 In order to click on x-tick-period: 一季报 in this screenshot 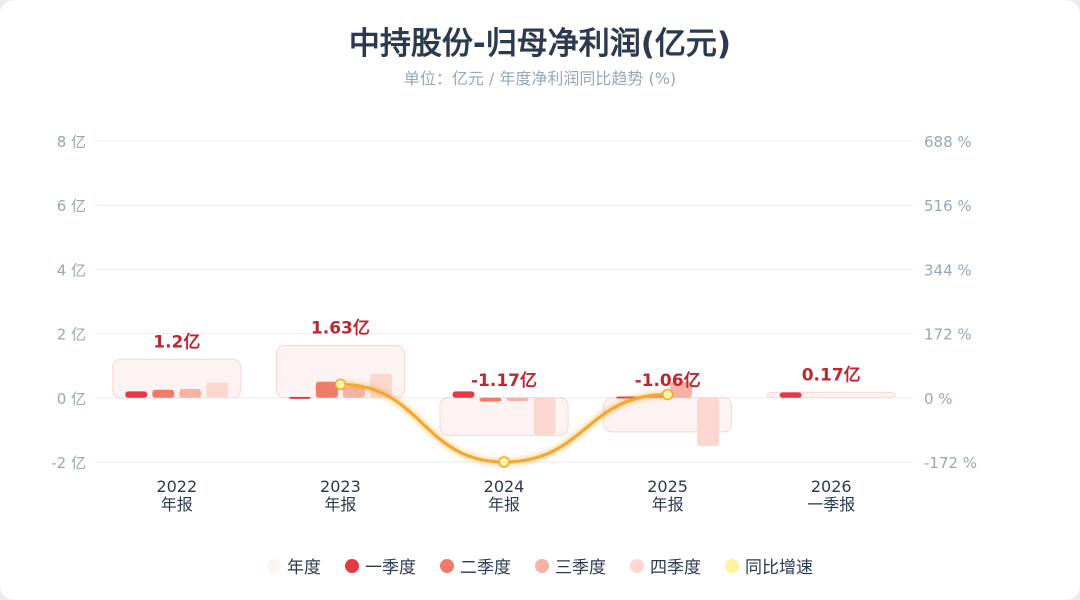, I will do `click(831, 504)`.